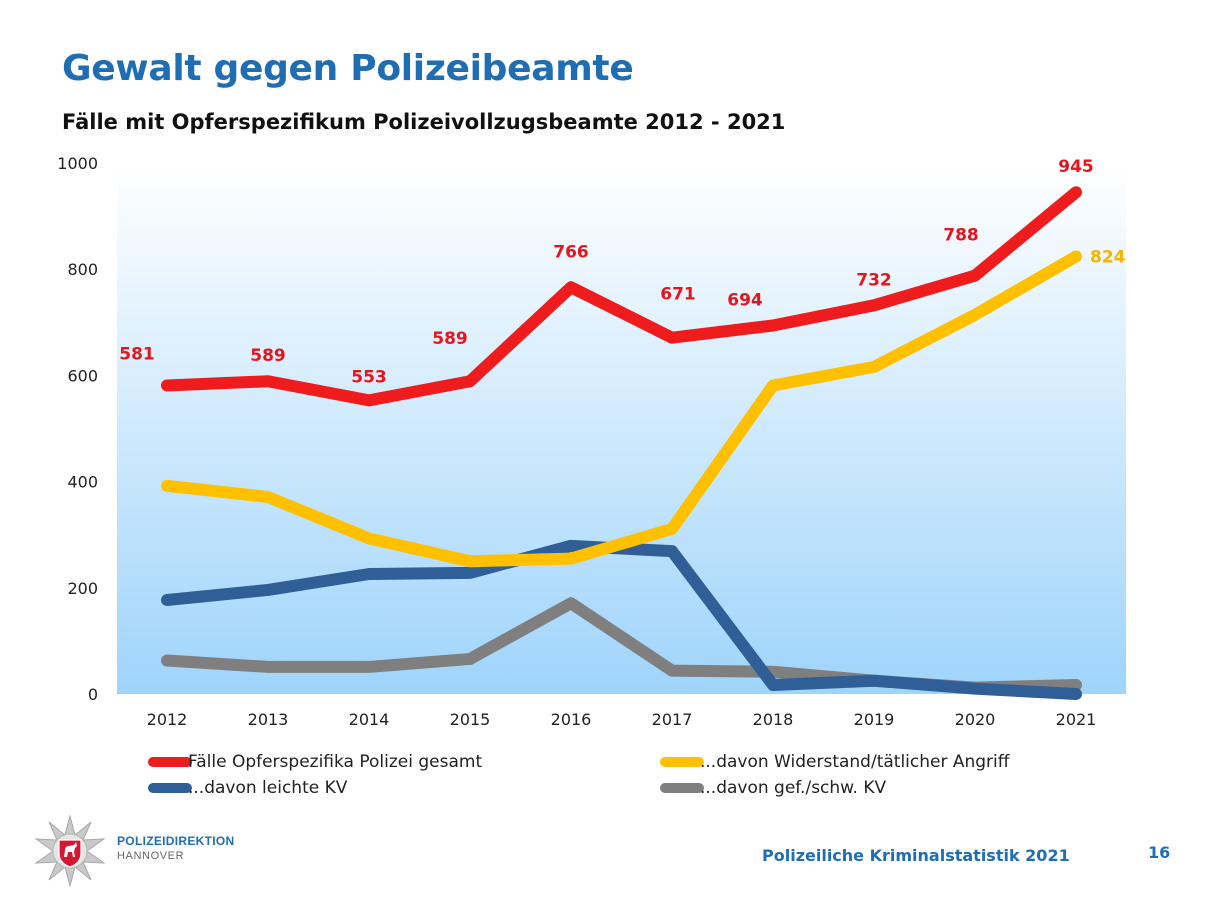 The width and height of the screenshot is (1212, 912). What do you see at coordinates (82, 269) in the screenshot?
I see `y-tick-label: 800` at bounding box center [82, 269].